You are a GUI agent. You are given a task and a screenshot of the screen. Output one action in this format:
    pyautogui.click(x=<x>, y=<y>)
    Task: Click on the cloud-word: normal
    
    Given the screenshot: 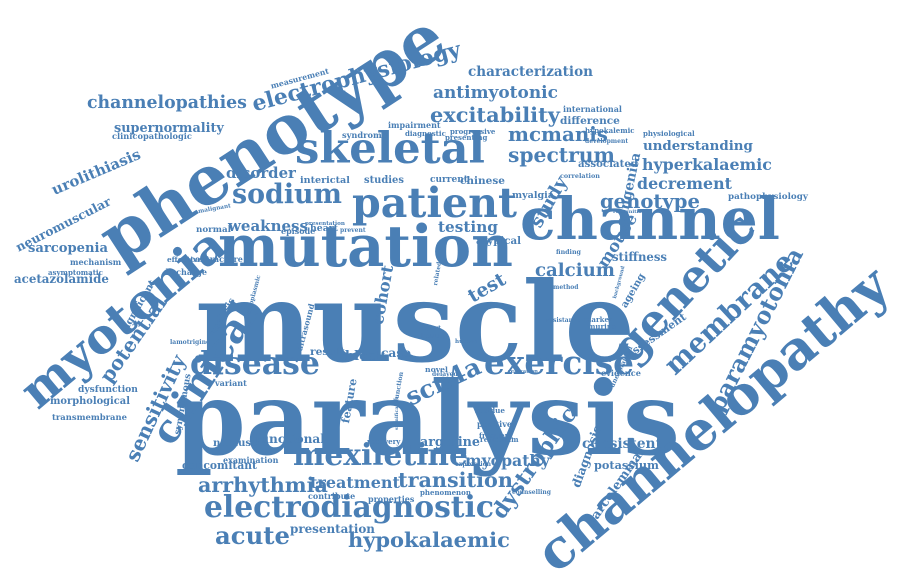 What is the action you would take?
    pyautogui.click(x=213, y=230)
    